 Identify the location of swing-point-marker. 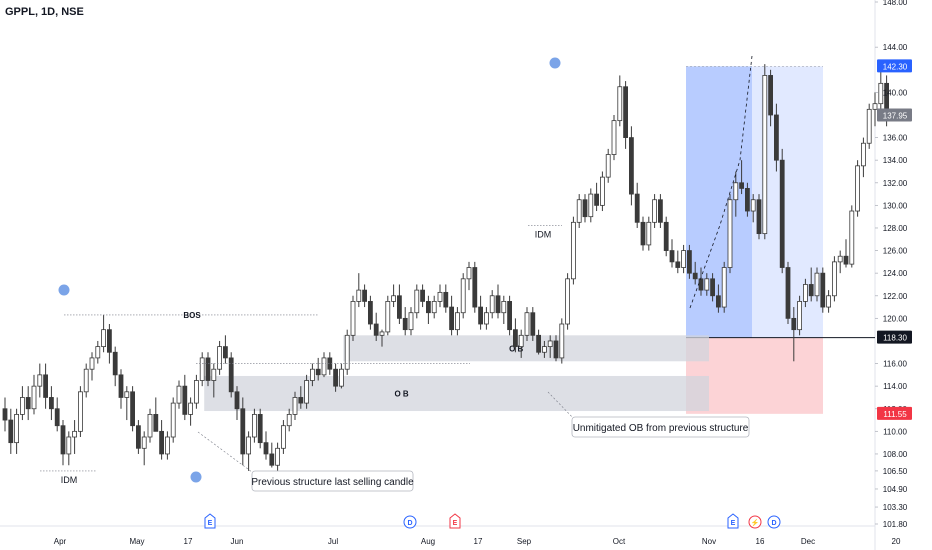
(196, 477).